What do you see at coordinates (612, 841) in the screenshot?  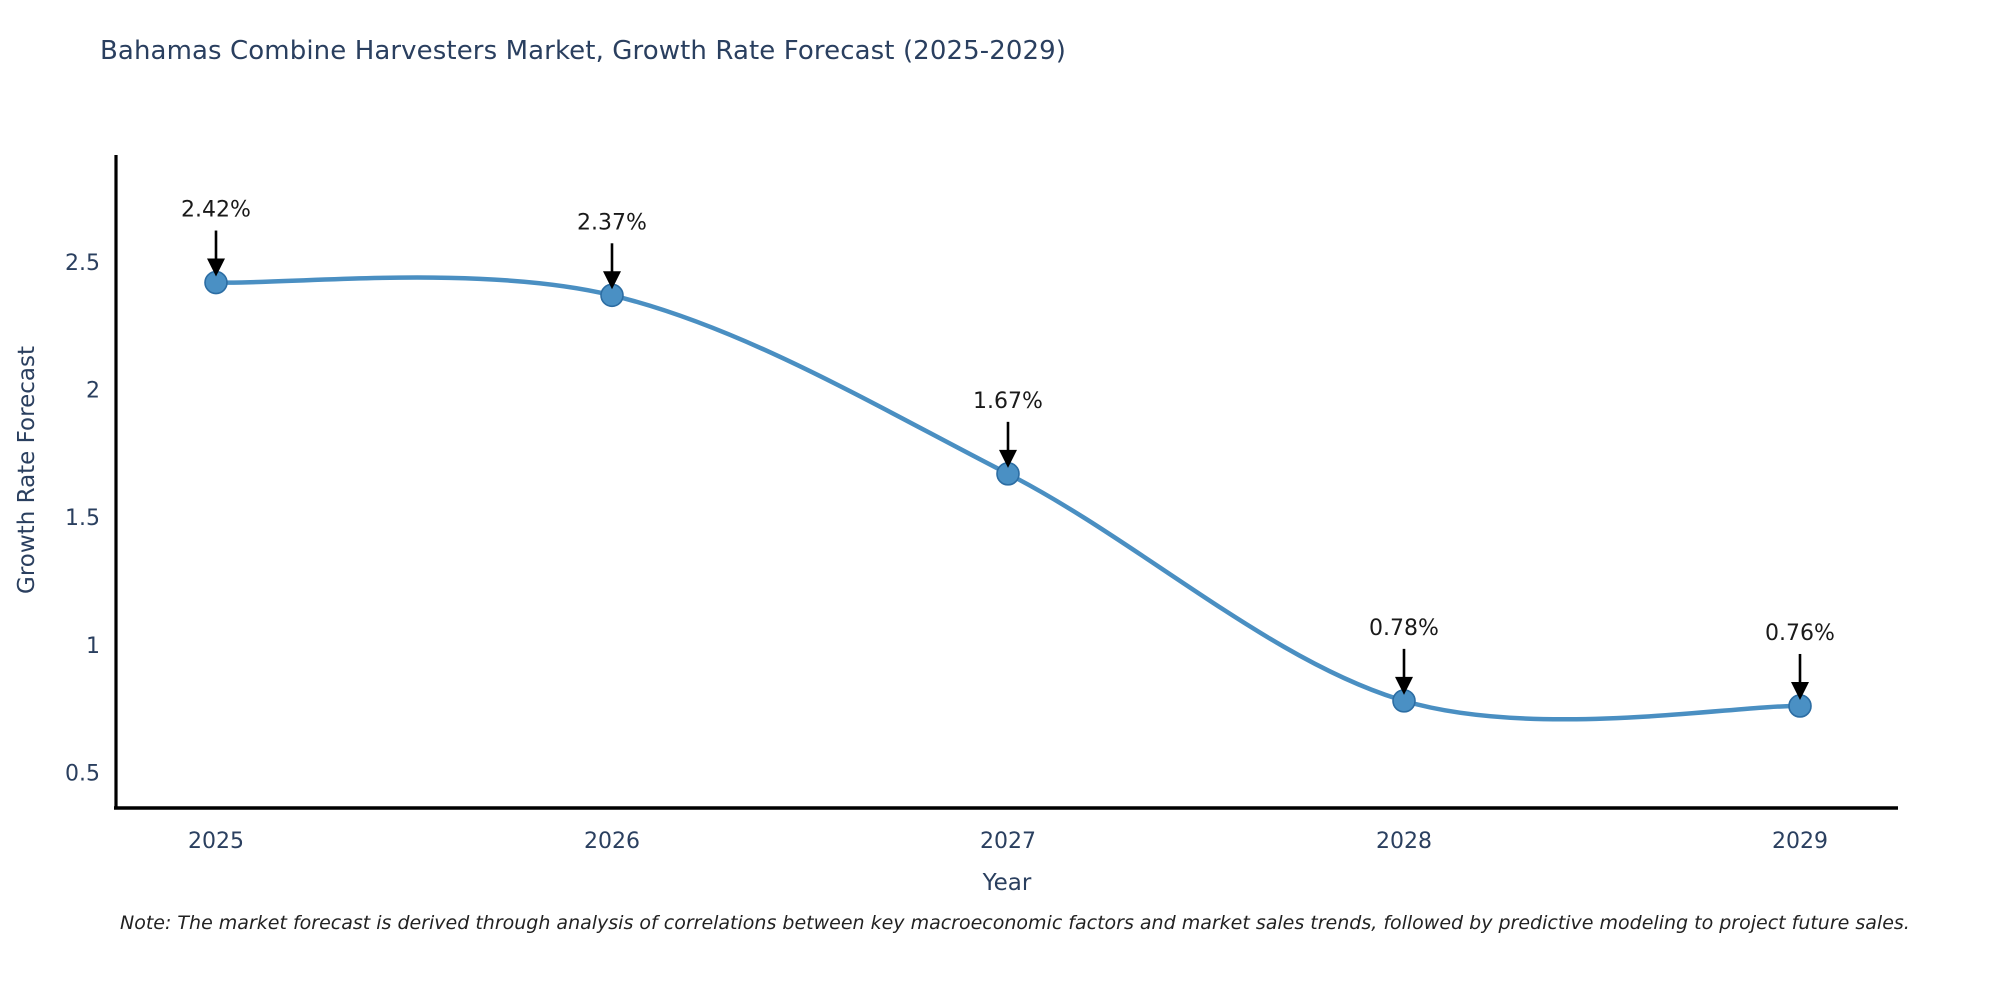 I see `x-tick-label: 2026` at bounding box center [612, 841].